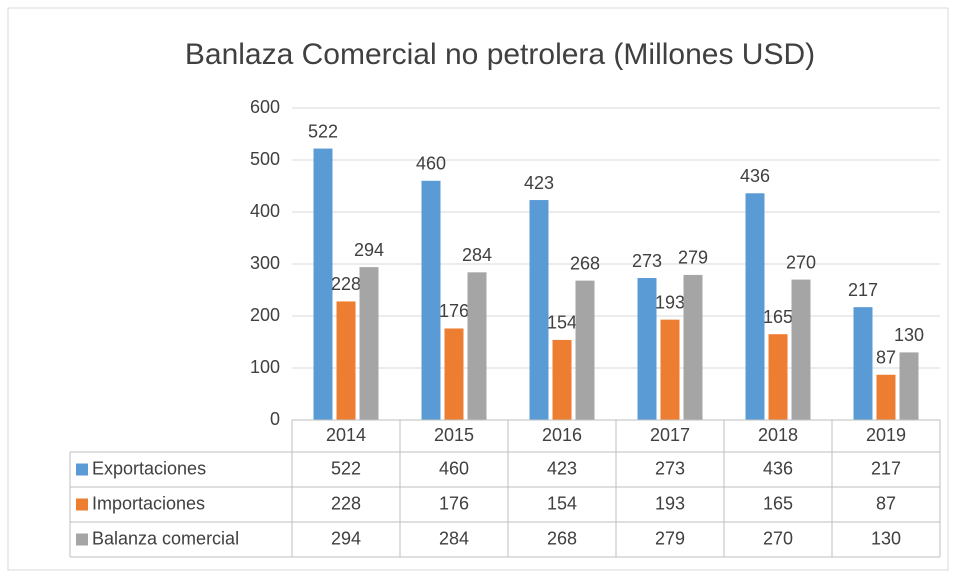  Describe the element at coordinates (369, 250) in the screenshot. I see `data-label: 294` at that location.